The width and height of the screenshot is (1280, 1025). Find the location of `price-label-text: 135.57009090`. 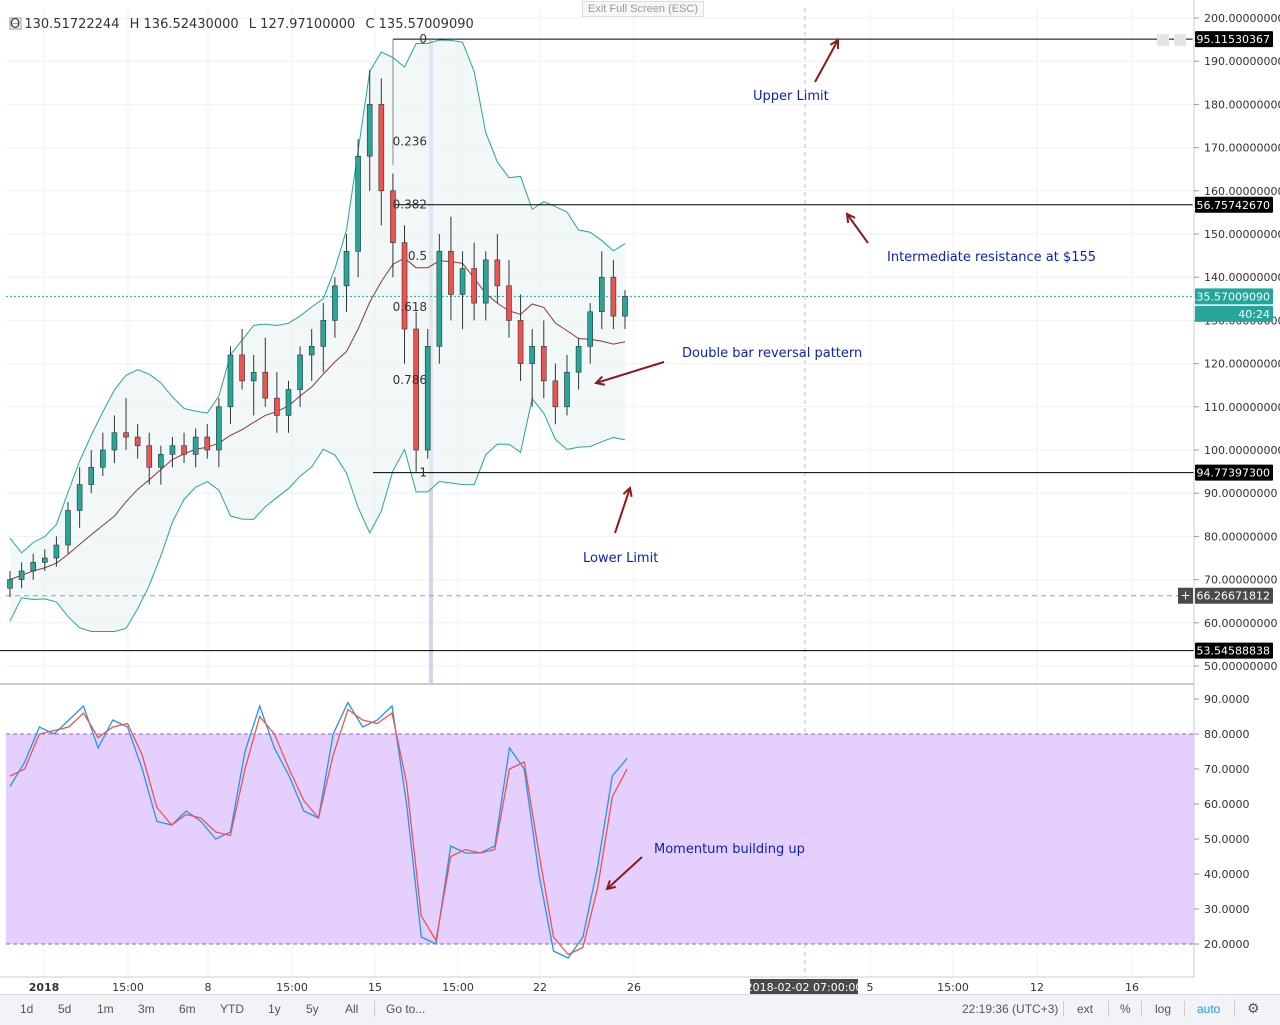

price-label-text: 135.57009090 is located at coordinates (1230, 296).